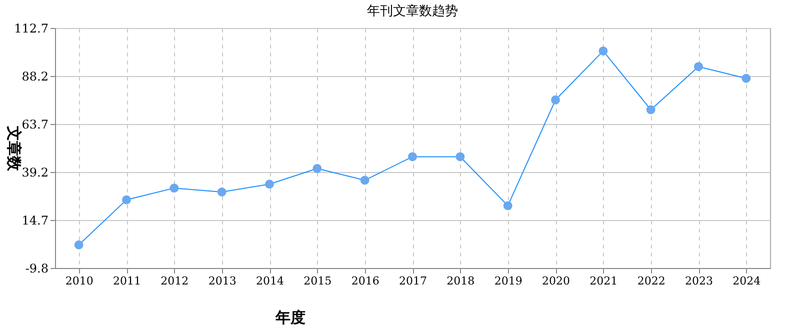 The height and width of the screenshot is (330, 790). Describe the element at coordinates (556, 281) in the screenshot. I see `x-tick-label: 2020` at that location.